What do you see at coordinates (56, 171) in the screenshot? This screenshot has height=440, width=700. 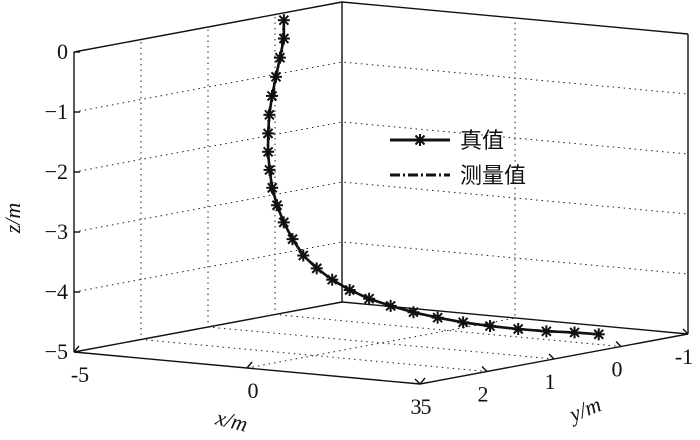 I see `z-tick-label-2: −2` at bounding box center [56, 171].